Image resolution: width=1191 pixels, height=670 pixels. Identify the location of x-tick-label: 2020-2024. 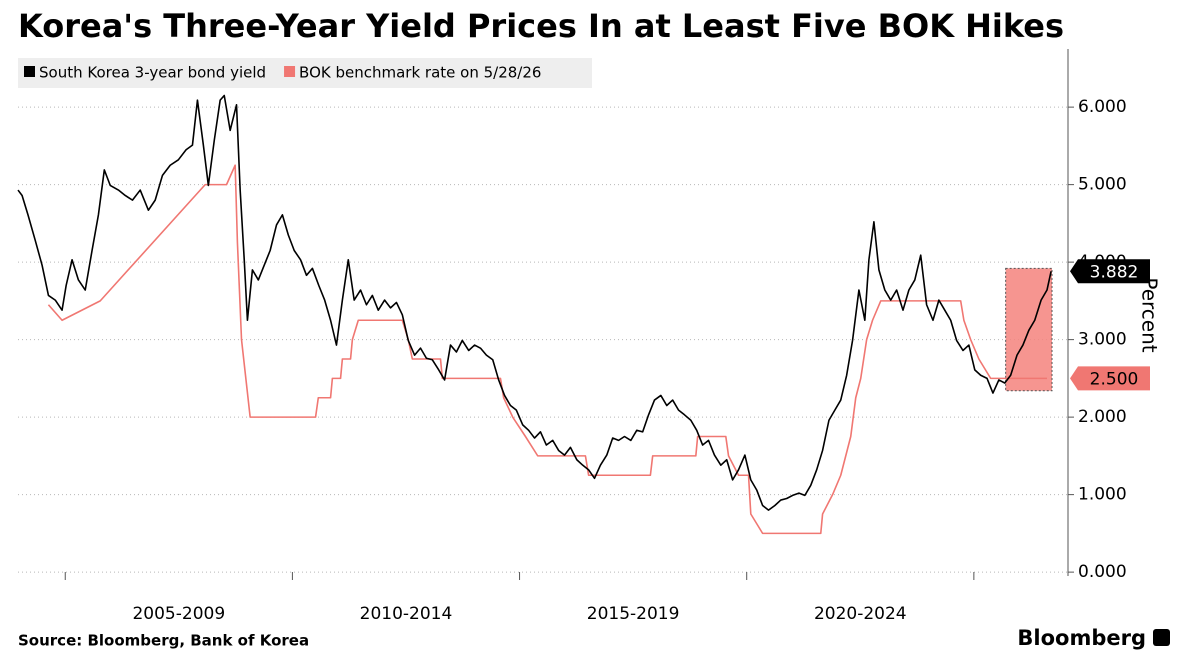
(860, 614).